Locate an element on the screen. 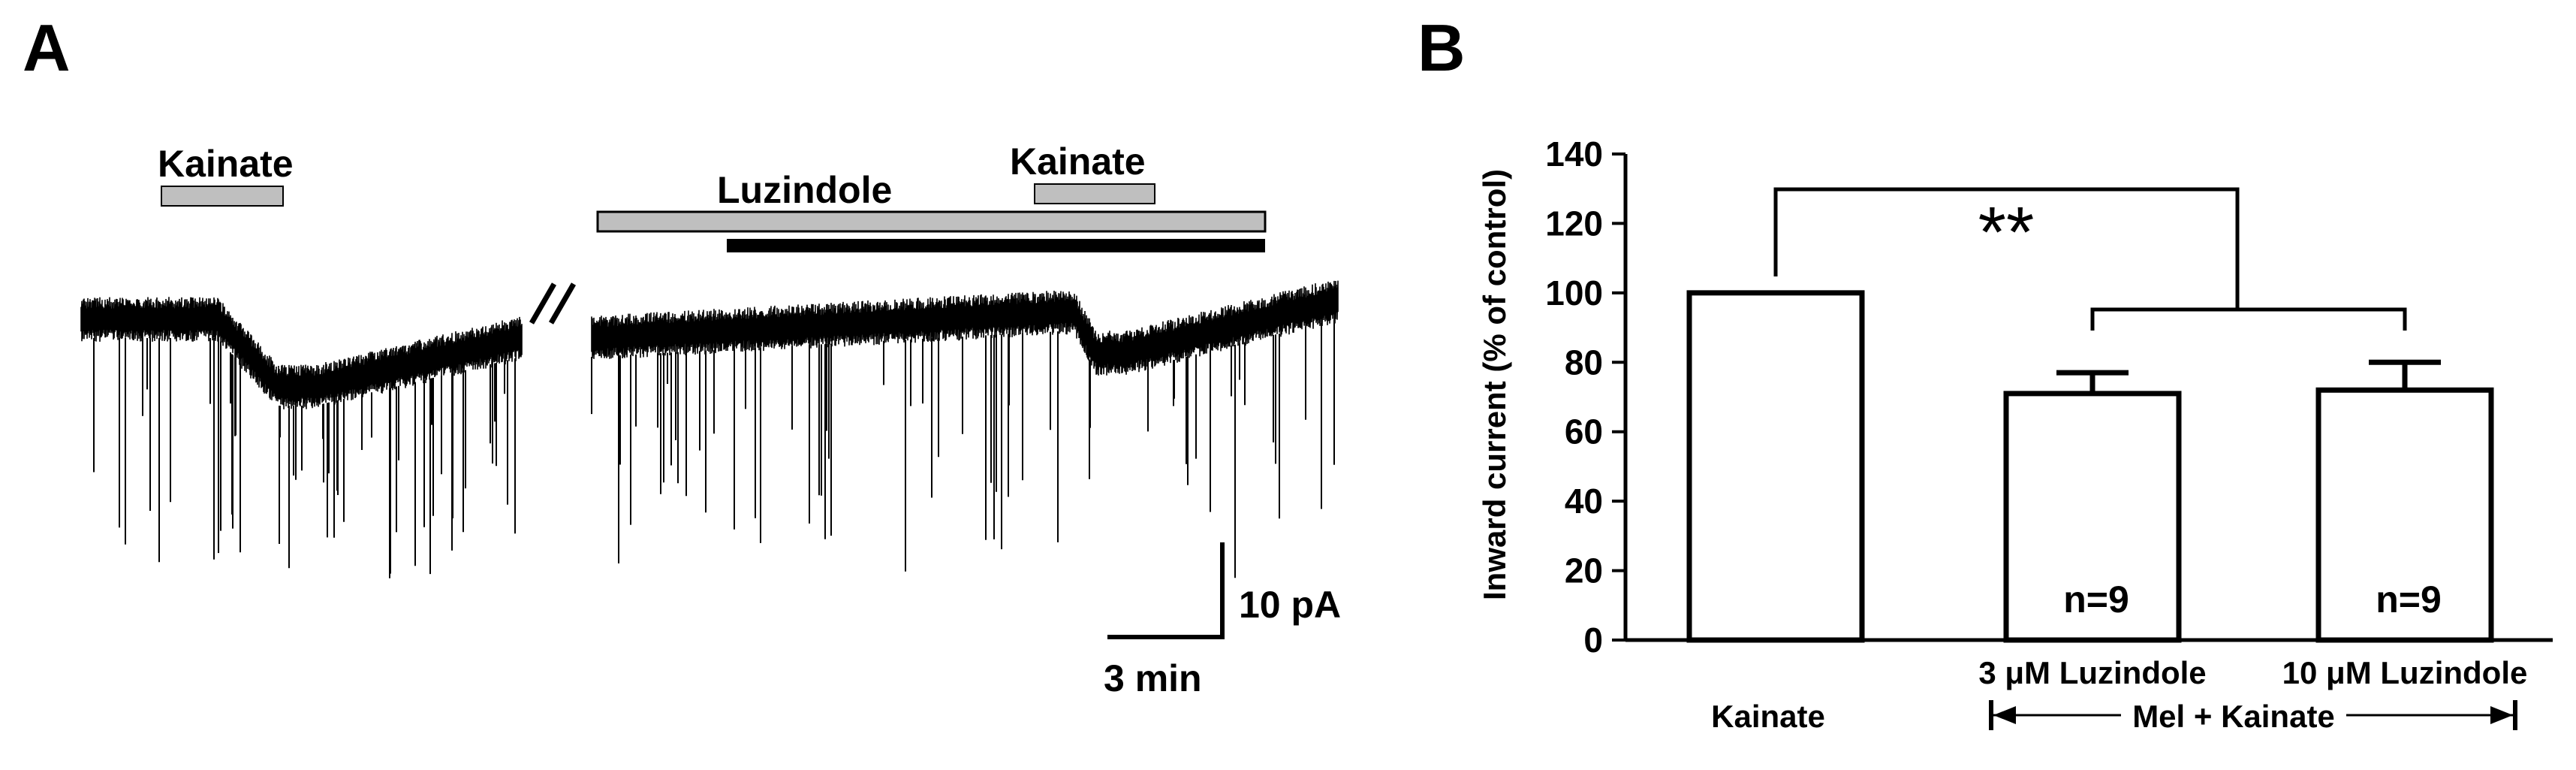  panel-label-b: B is located at coordinates (1442, 48).